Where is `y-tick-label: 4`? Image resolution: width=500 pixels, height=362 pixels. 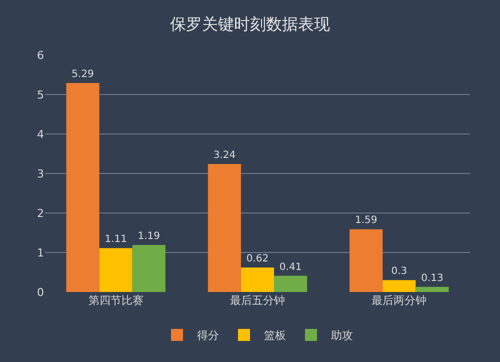
y-tick-label: 4 is located at coordinates (40, 134).